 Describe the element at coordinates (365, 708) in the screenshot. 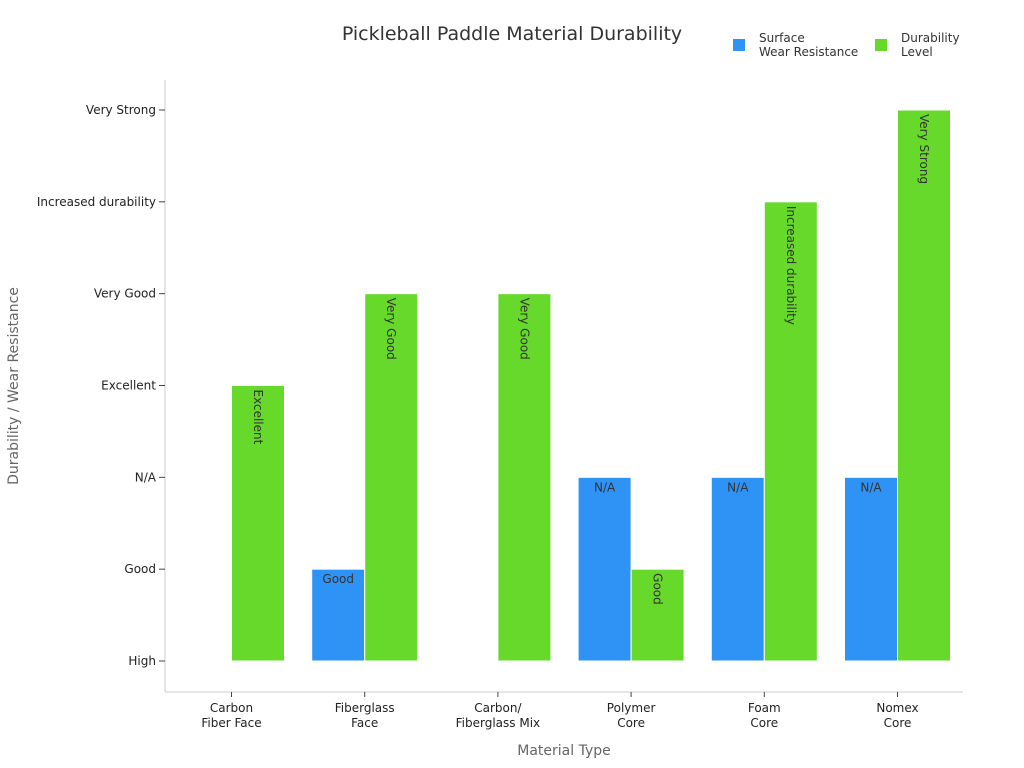

I see `x-tick-label: Fiberglass` at that location.